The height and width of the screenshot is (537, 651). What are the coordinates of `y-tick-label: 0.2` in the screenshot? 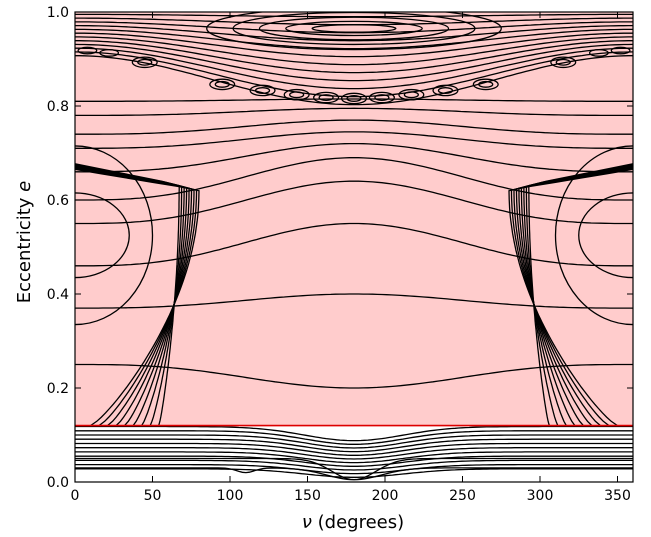 It's located at (58, 389).